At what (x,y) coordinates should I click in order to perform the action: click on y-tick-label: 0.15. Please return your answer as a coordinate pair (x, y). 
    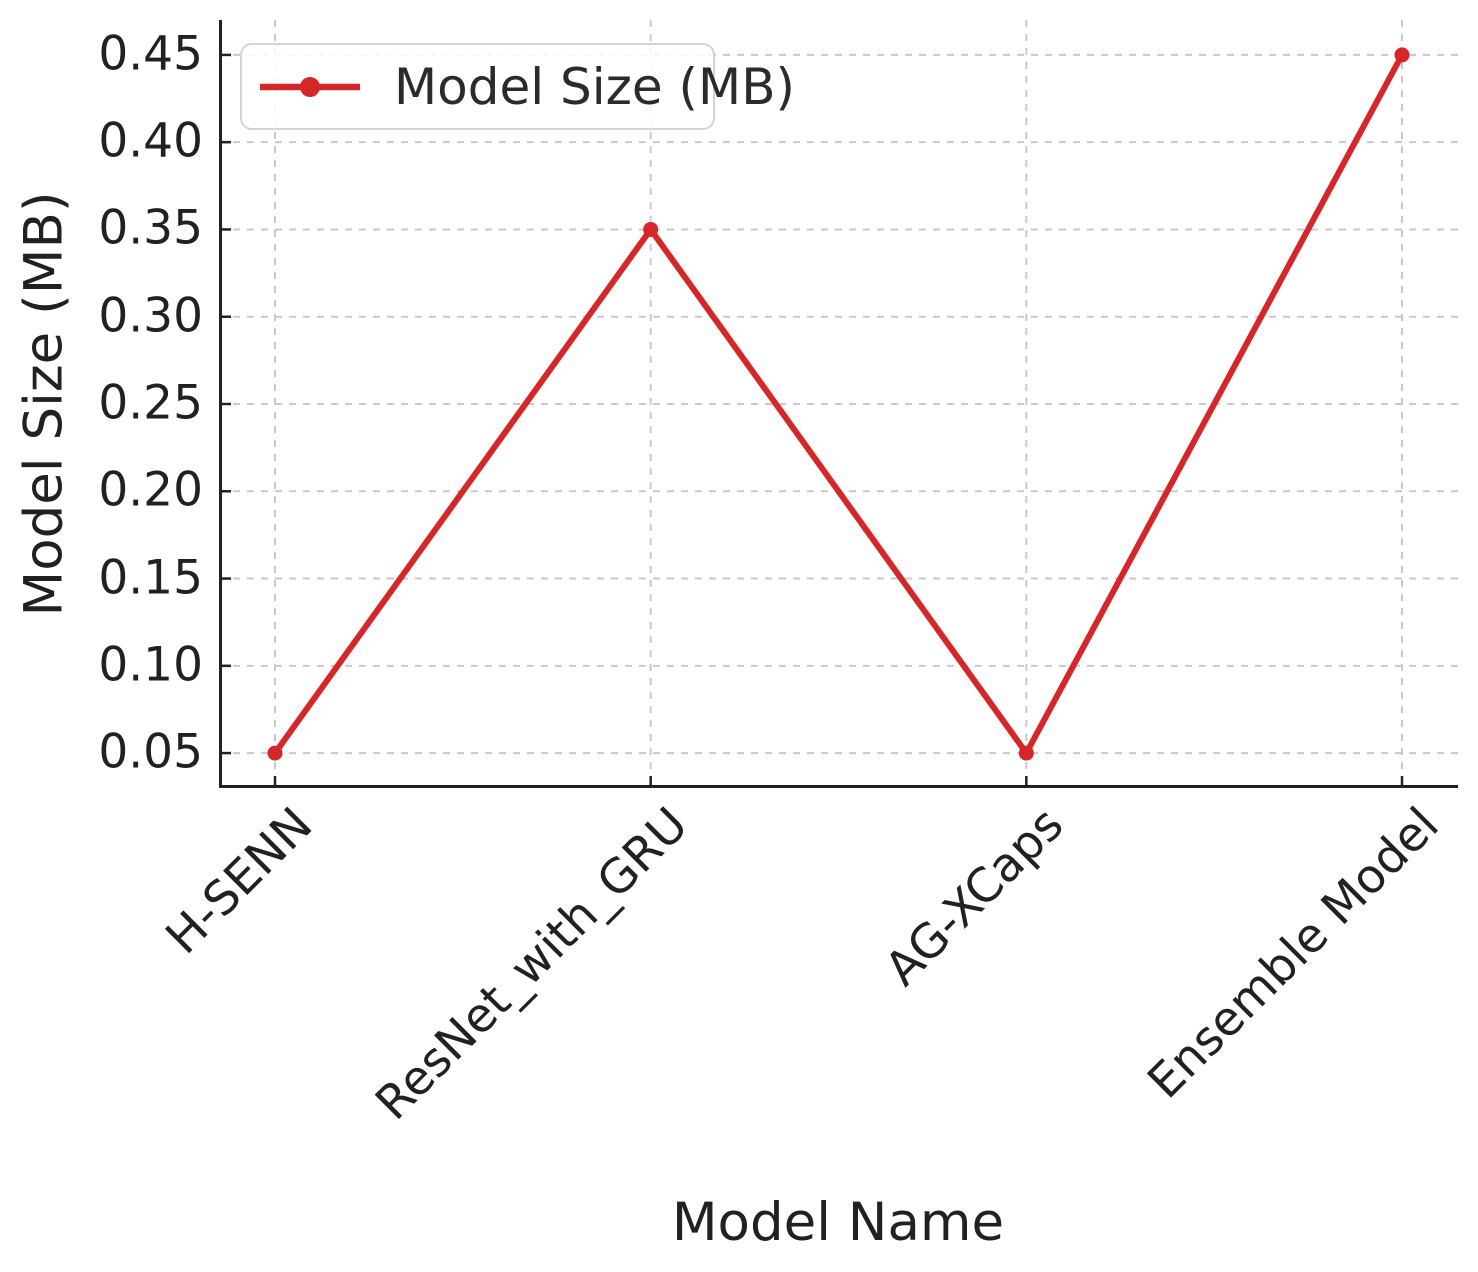
    Looking at the image, I should click on (150, 578).